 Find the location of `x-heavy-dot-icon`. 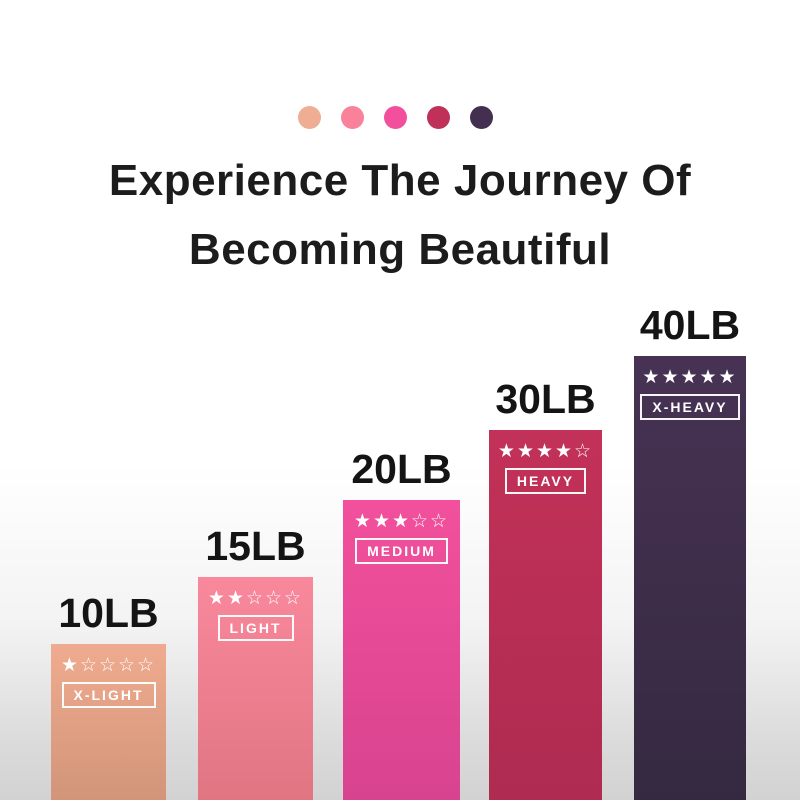

x-heavy-dot-icon is located at coordinates (481, 117).